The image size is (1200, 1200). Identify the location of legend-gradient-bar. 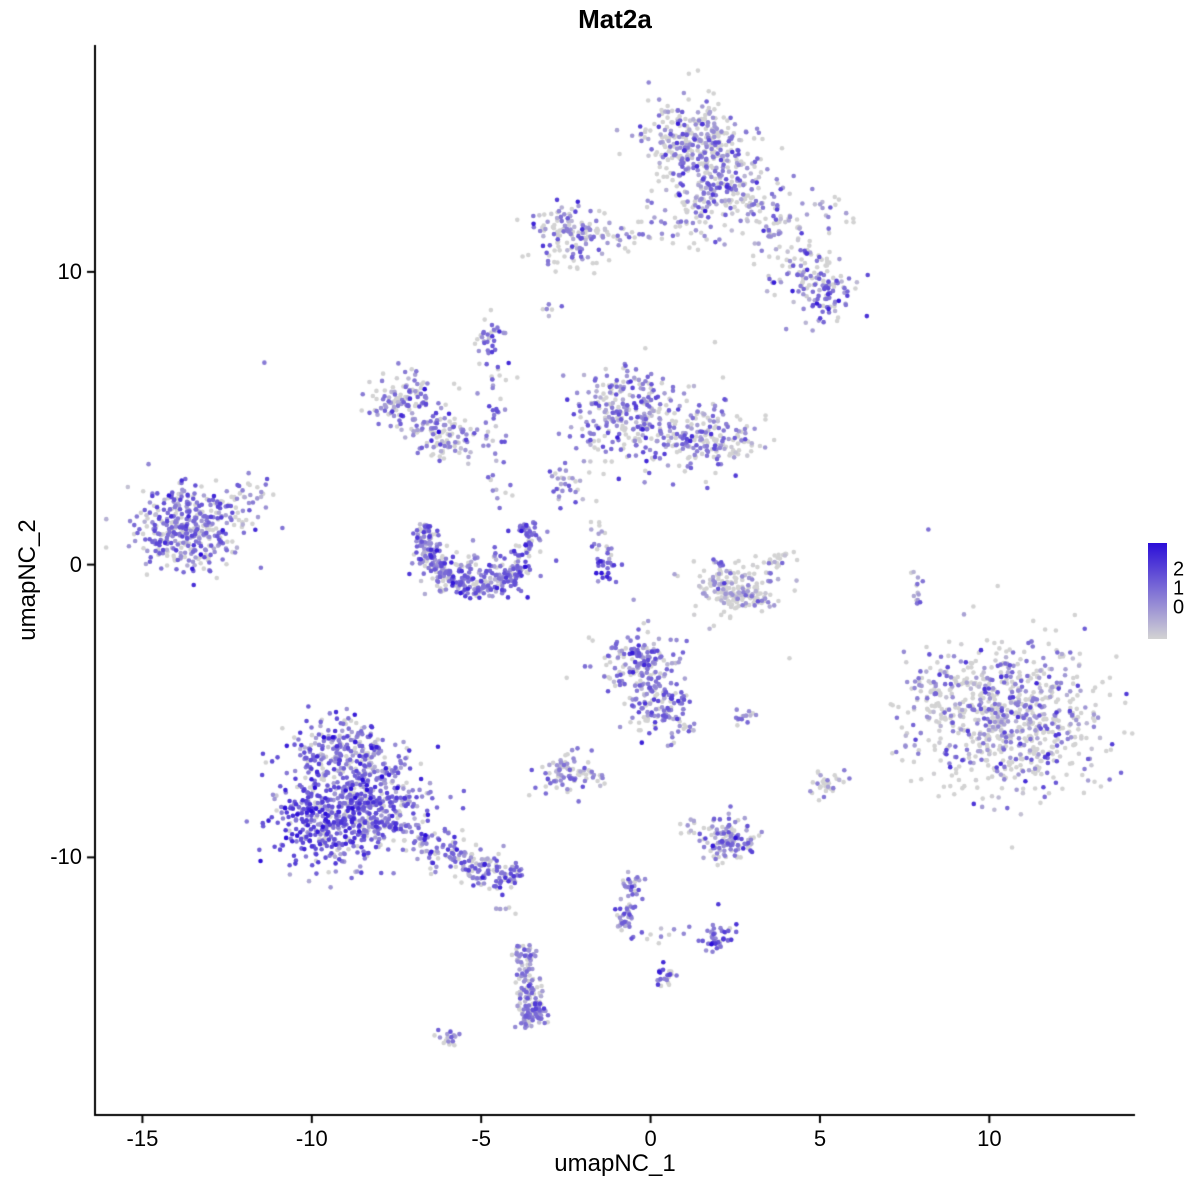
(1157, 591).